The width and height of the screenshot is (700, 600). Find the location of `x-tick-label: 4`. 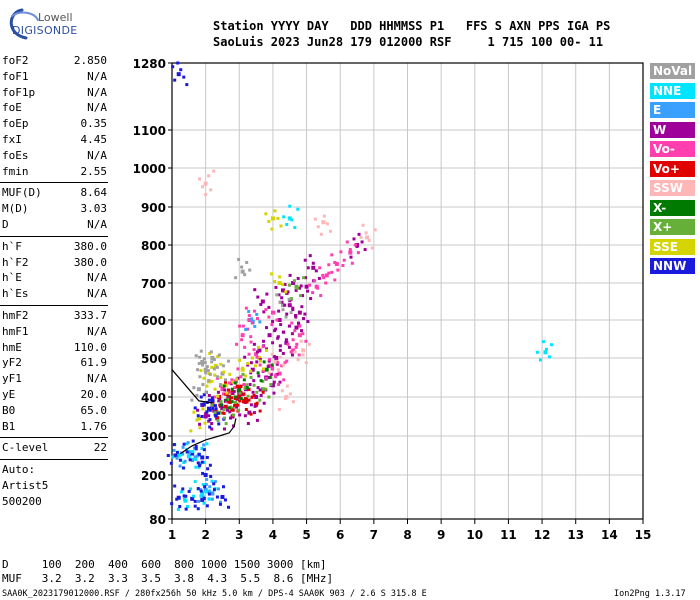

x-tick-label: 4 is located at coordinates (273, 535).